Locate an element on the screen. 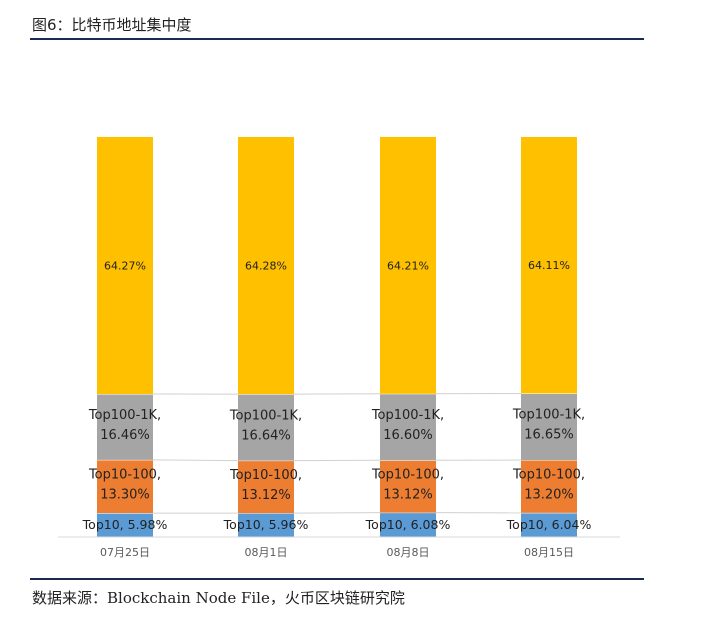 The image size is (704, 630). data-label-top10-100-1: Top10-100, 13.30% is located at coordinates (124, 484).